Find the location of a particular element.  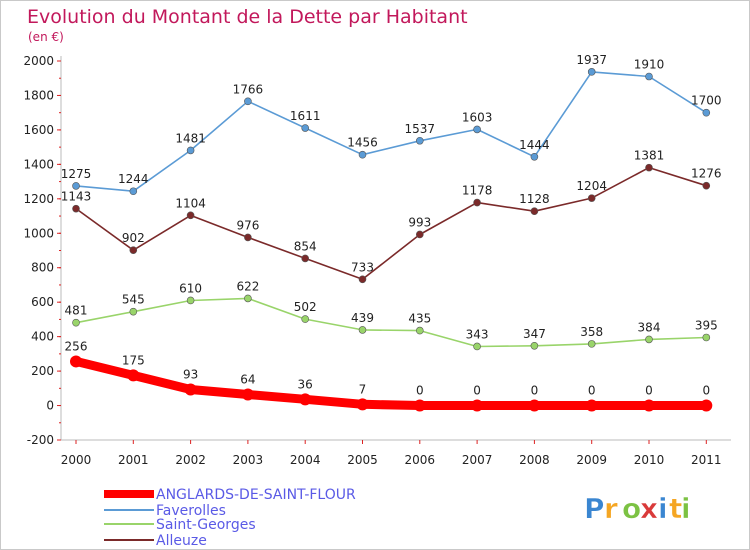

x-tick-label: 2005 is located at coordinates (362, 460).